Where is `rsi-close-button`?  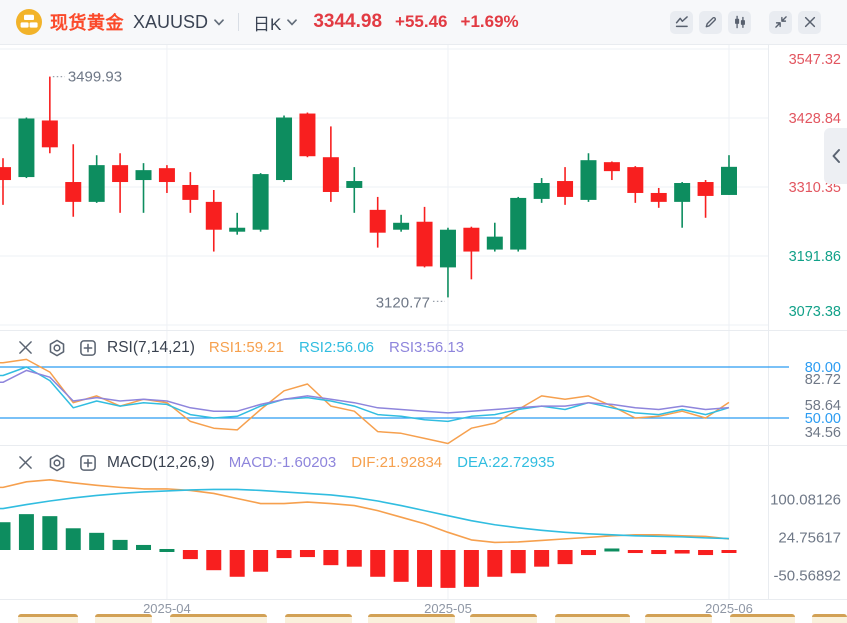 rsi-close-button is located at coordinates (25, 347).